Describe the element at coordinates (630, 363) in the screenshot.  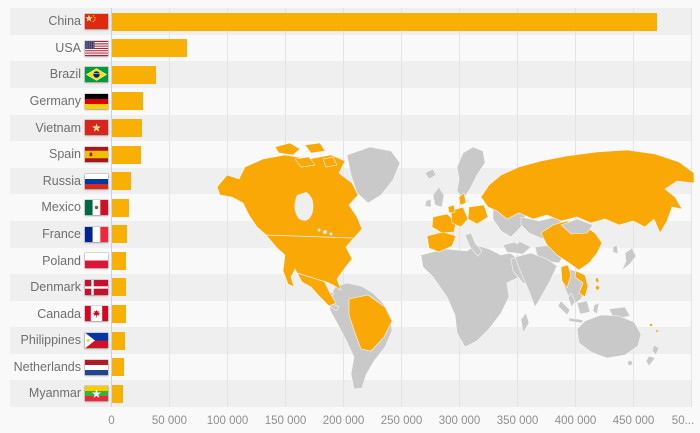
I see `map-region-tasmania` at that location.